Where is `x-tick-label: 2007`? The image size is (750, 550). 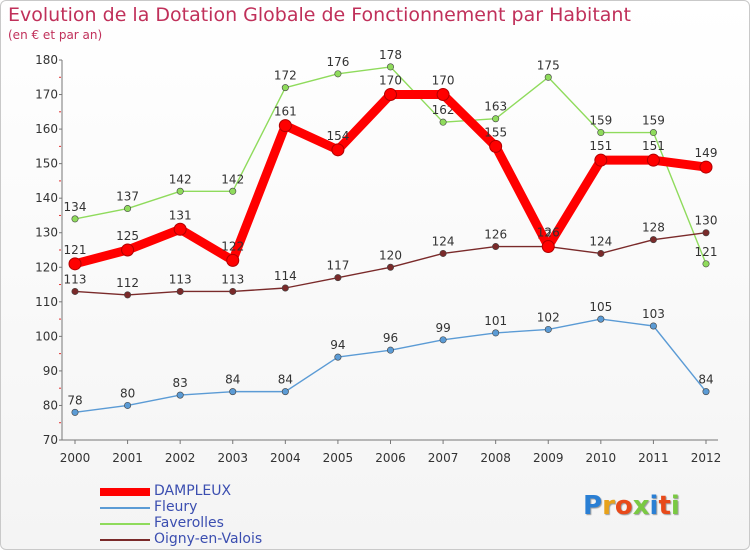 x-tick-label: 2007 is located at coordinates (443, 458).